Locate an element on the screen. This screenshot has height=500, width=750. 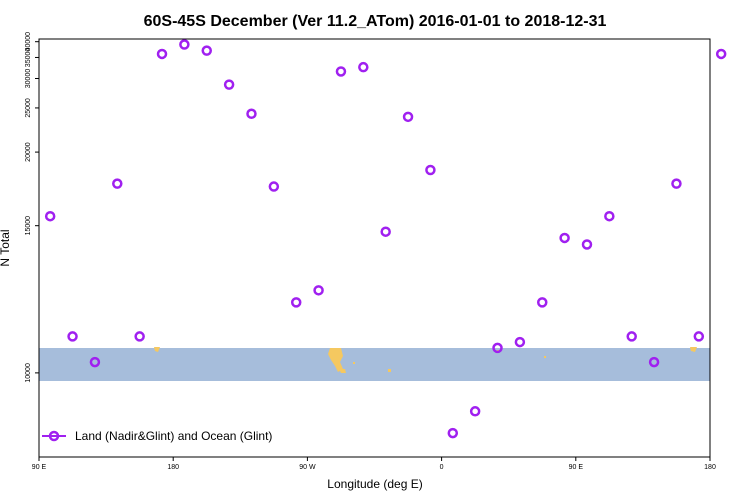
y-tick-label: 20000 is located at coordinates (28, 152).